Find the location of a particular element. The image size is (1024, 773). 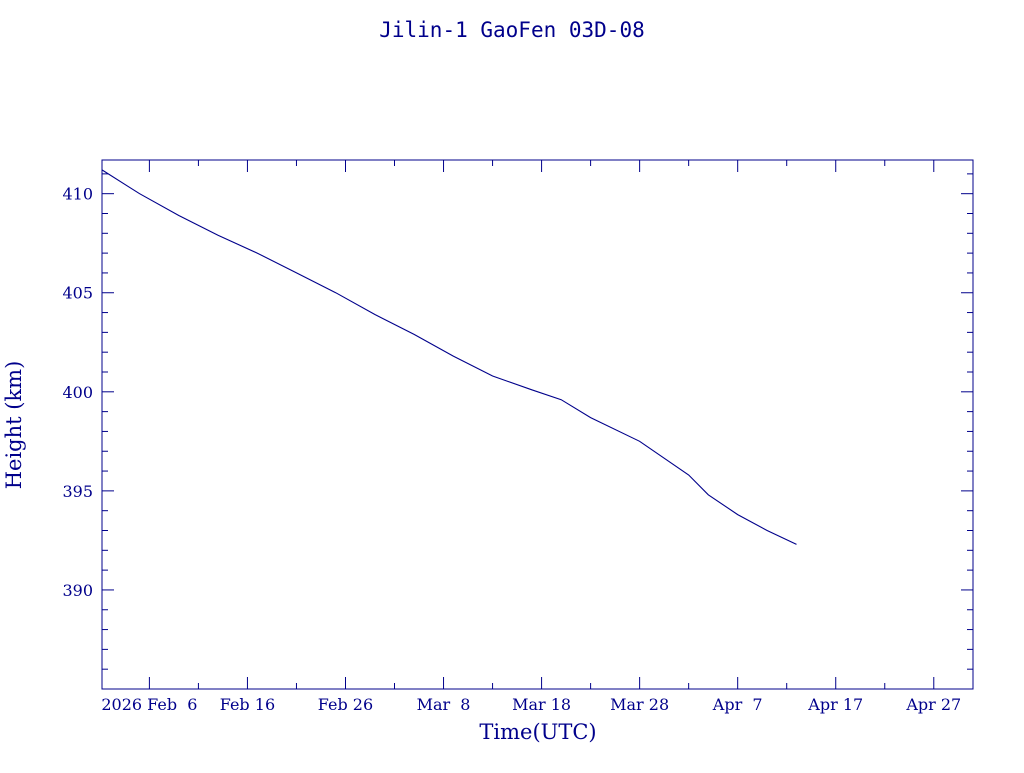

x-tick-label: Feb 26 is located at coordinates (345, 704).